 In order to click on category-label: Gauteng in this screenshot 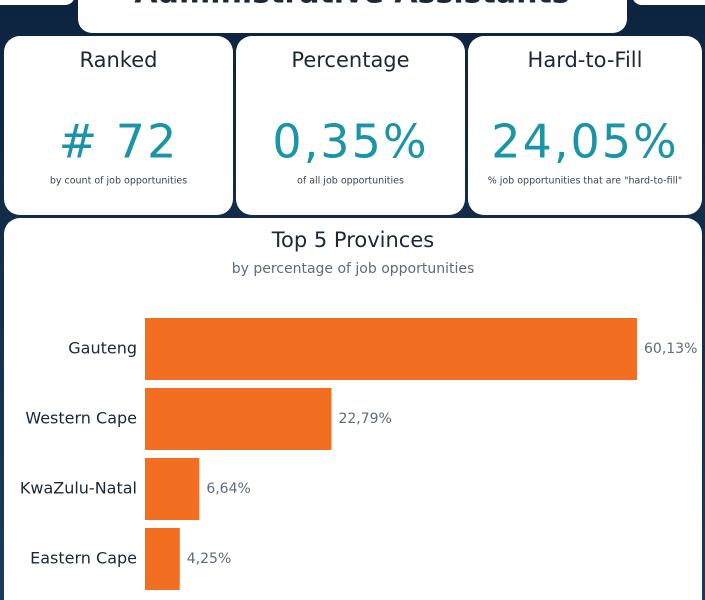, I will do `click(102, 348)`.